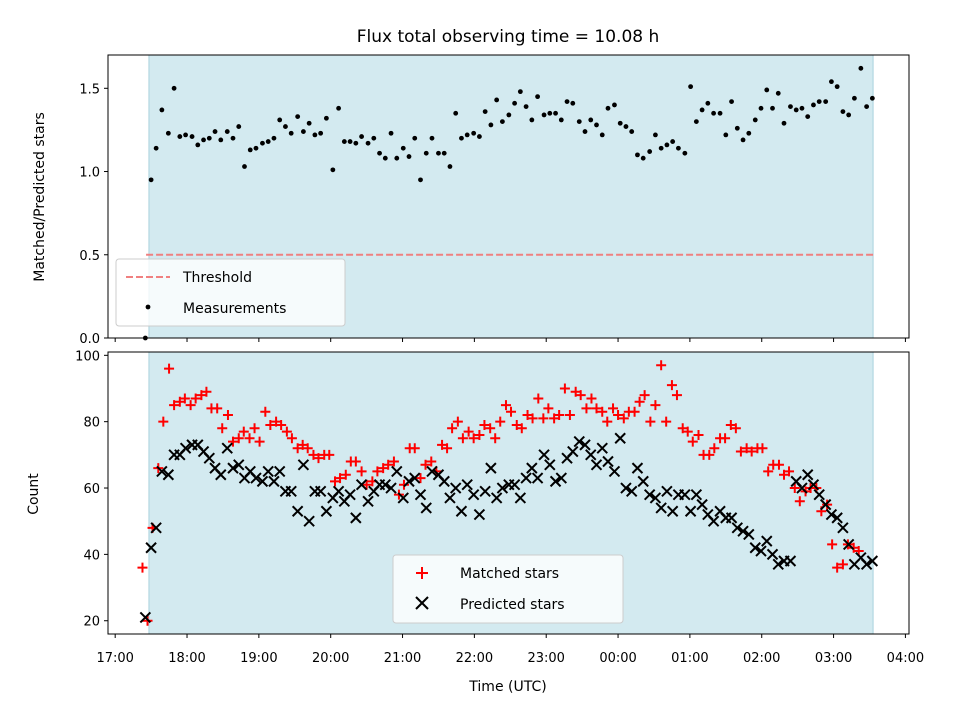 The image size is (960, 720). Describe the element at coordinates (89, 256) in the screenshot. I see `y-tick-label: 0.5` at that location.